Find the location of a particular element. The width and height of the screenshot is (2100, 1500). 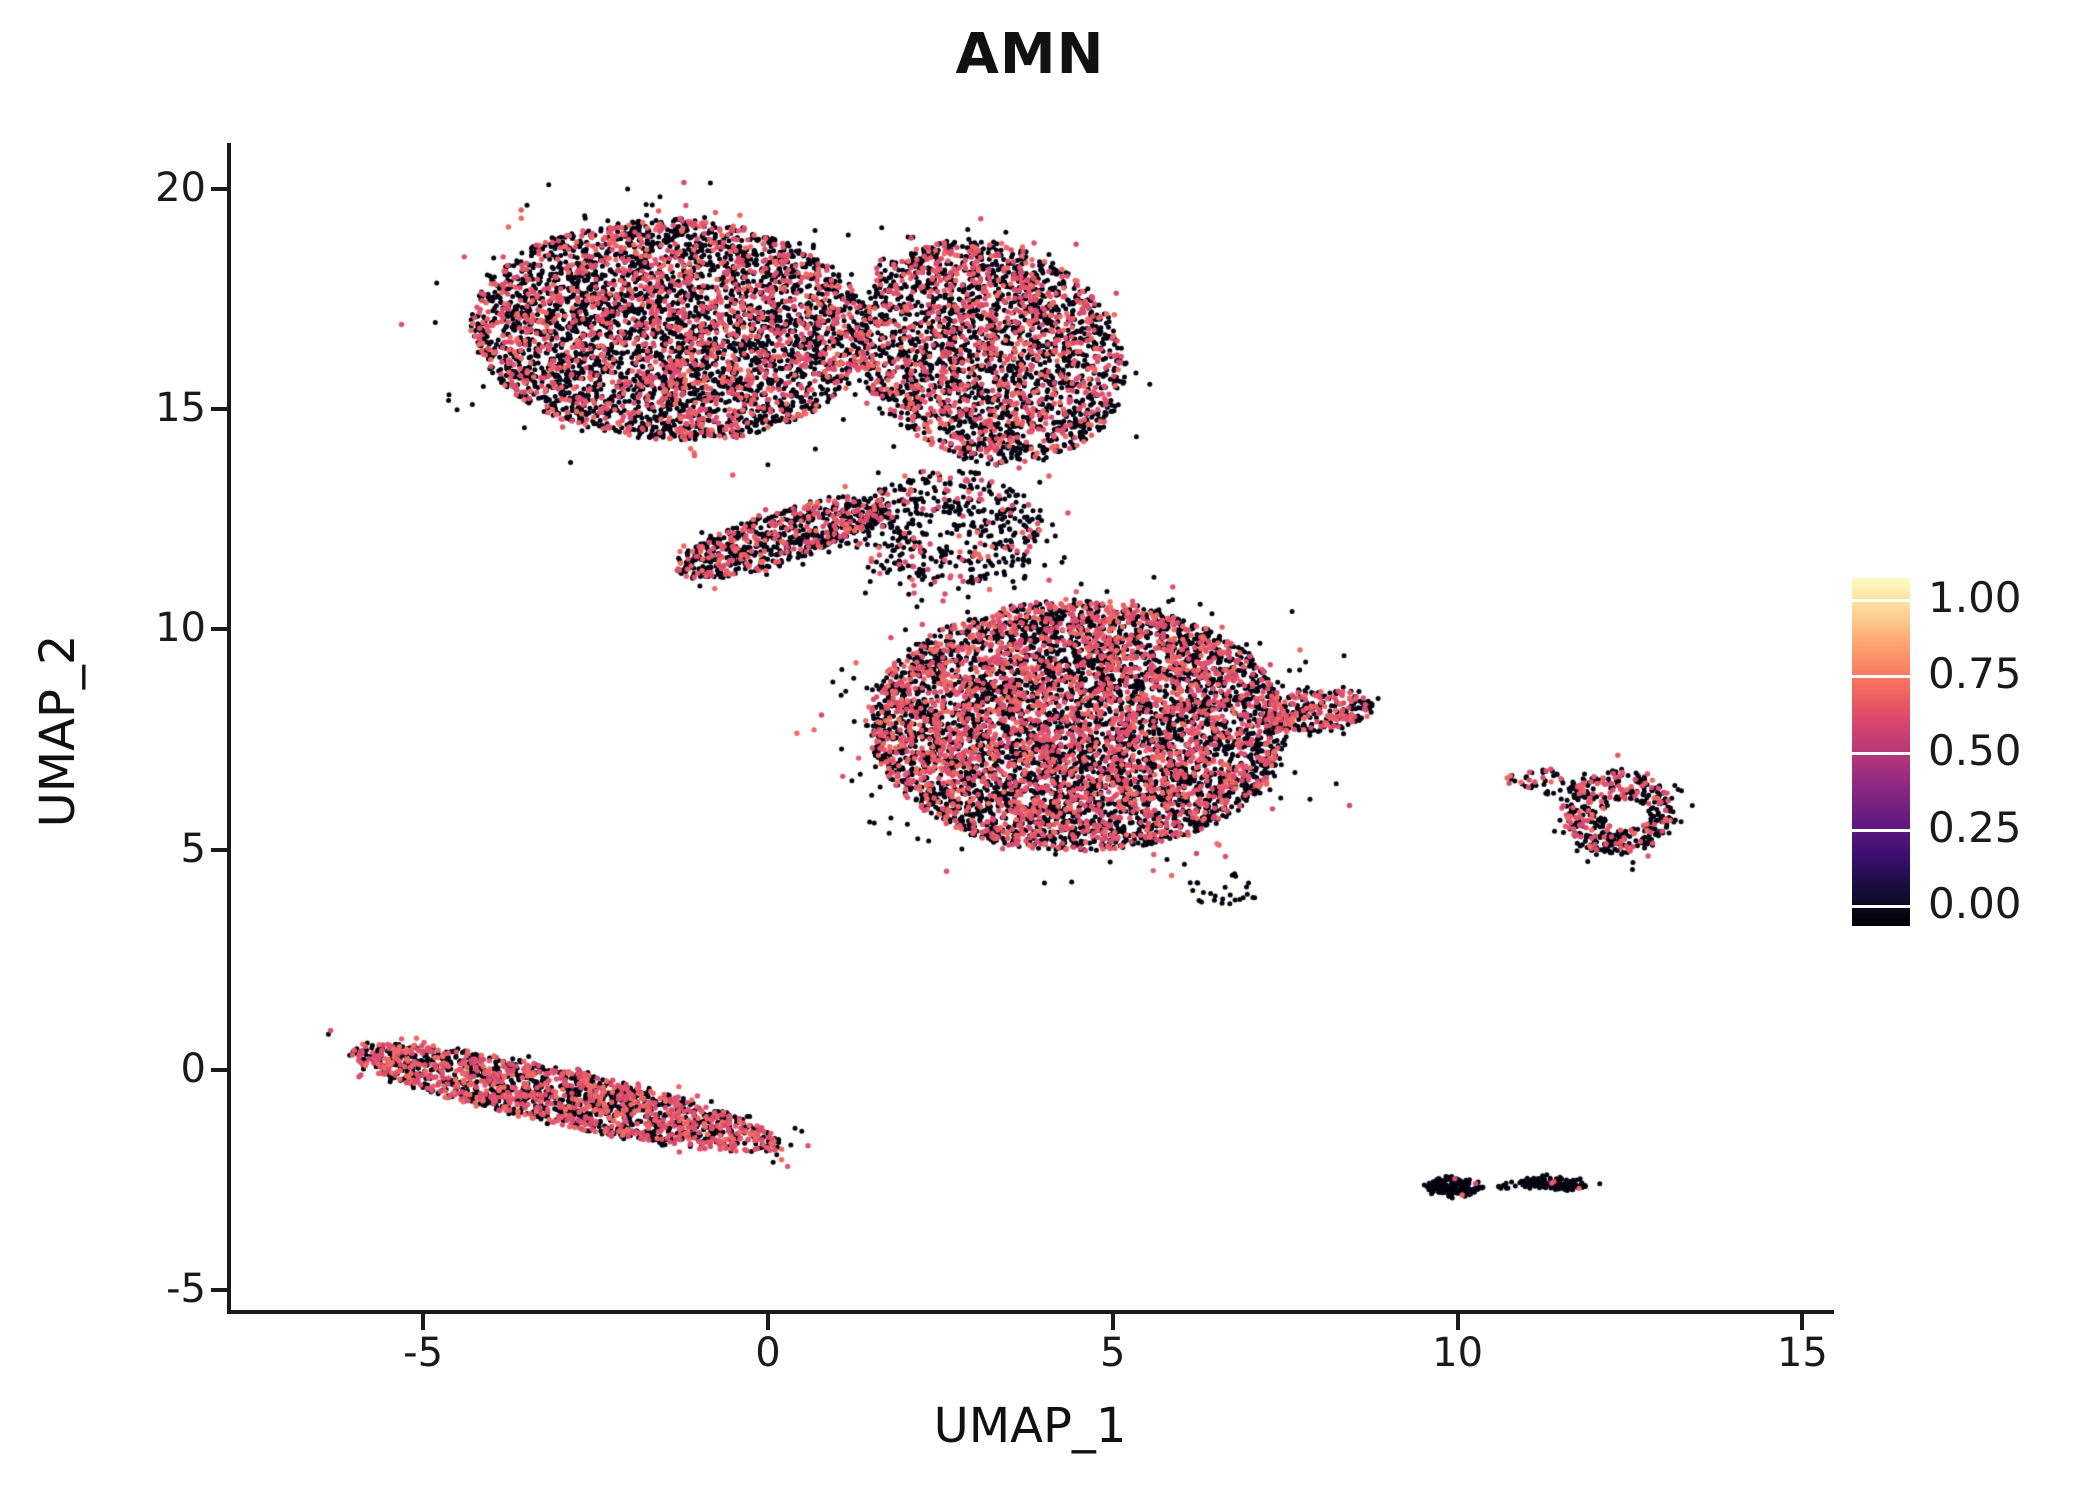

colorbar-gradient is located at coordinates (1881, 752).